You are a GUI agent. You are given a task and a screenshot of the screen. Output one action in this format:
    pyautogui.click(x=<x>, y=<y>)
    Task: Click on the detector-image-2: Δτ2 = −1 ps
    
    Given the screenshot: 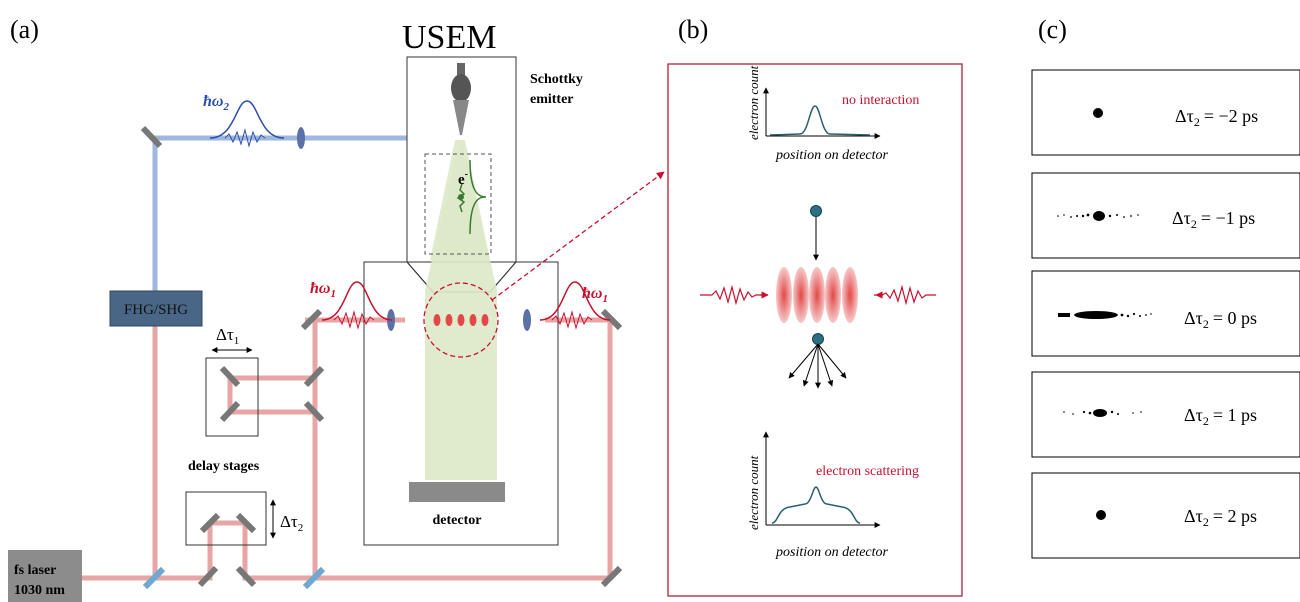 What is the action you would take?
    pyautogui.click(x=1165, y=215)
    